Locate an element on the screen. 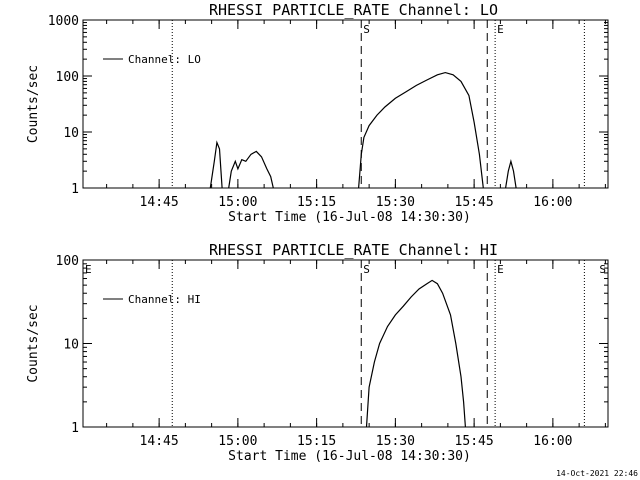 This screenshot has width=640, height=480. corner-marker-label: E is located at coordinates (88, 269).